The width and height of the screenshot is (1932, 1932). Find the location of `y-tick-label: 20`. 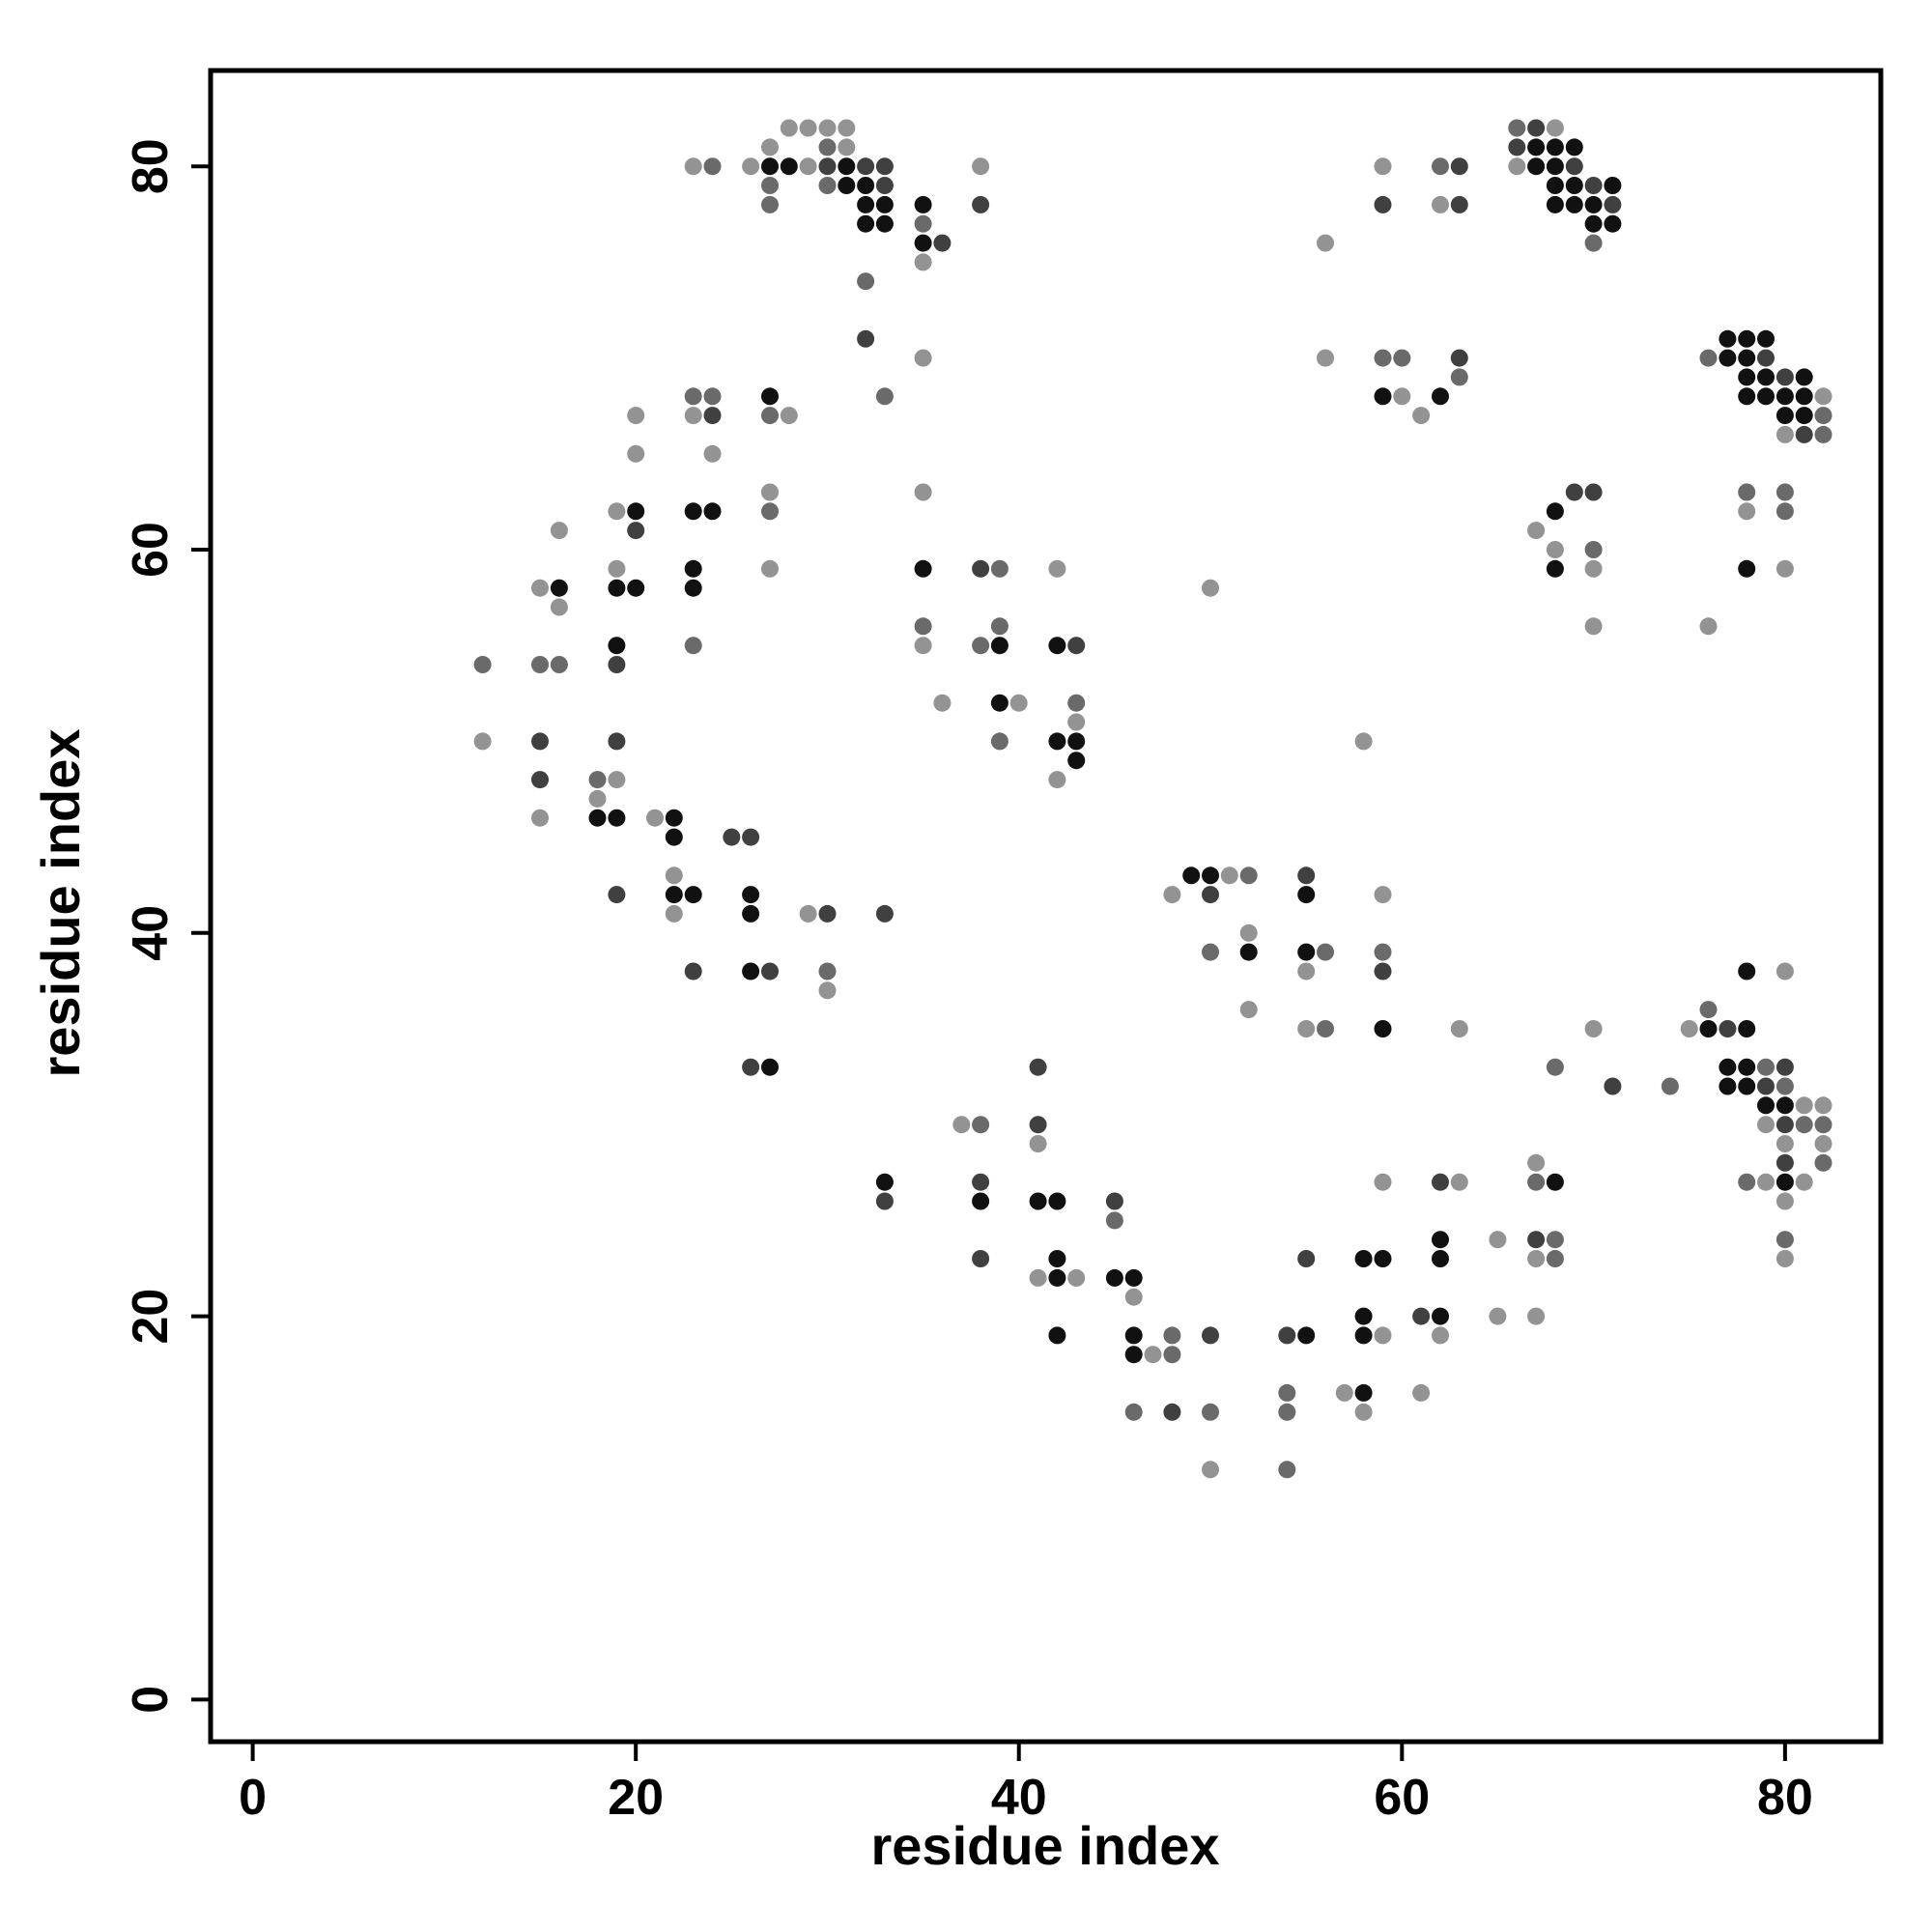

y-tick-label: 20 is located at coordinates (151, 1317).